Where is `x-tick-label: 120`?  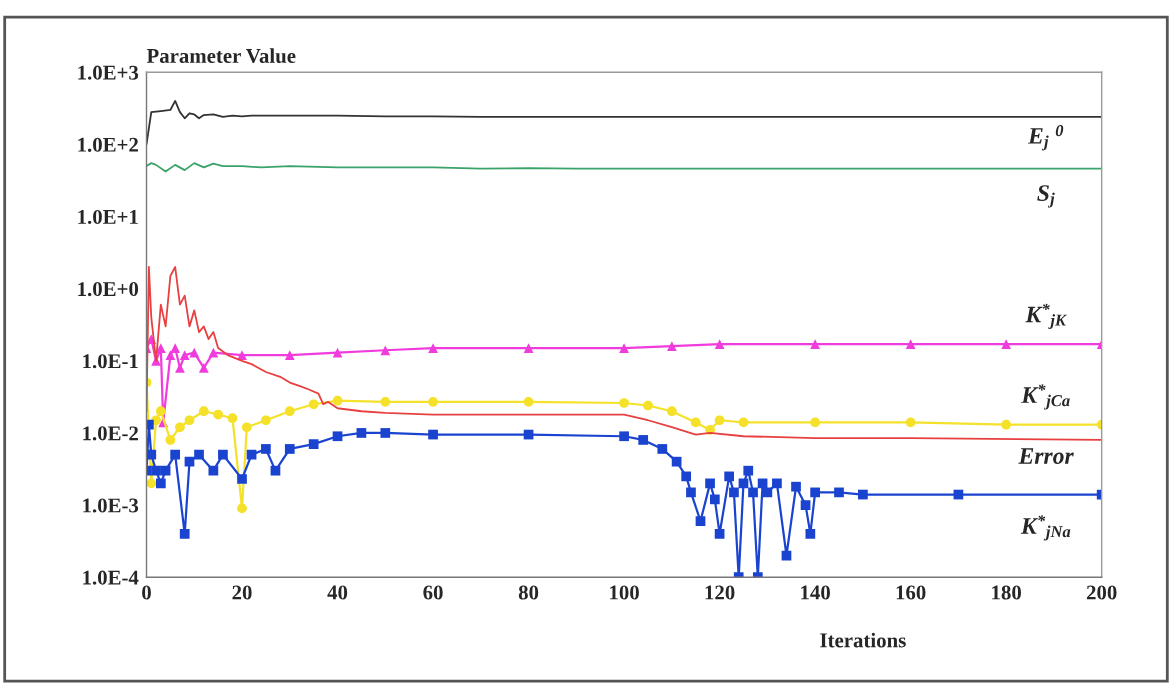 x-tick-label: 120 is located at coordinates (720, 592).